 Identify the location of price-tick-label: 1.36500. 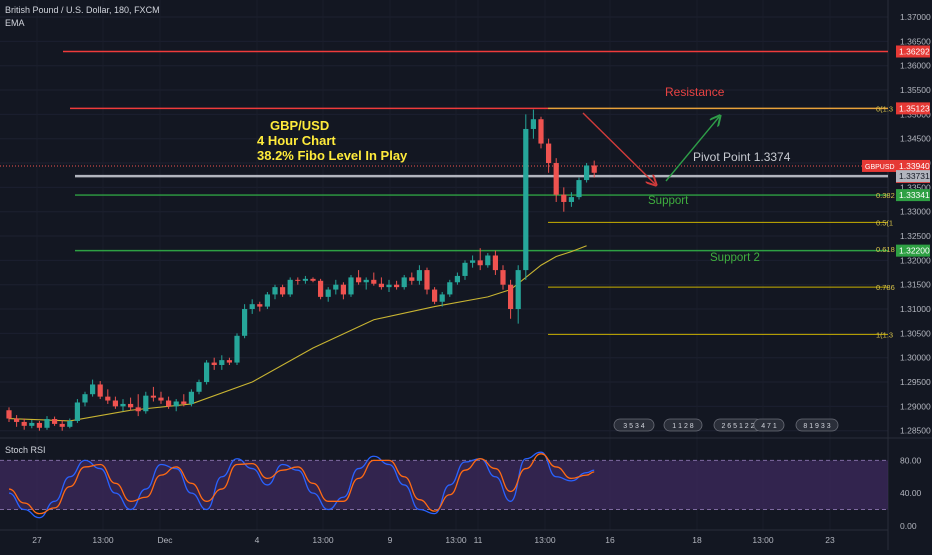
(915, 41).